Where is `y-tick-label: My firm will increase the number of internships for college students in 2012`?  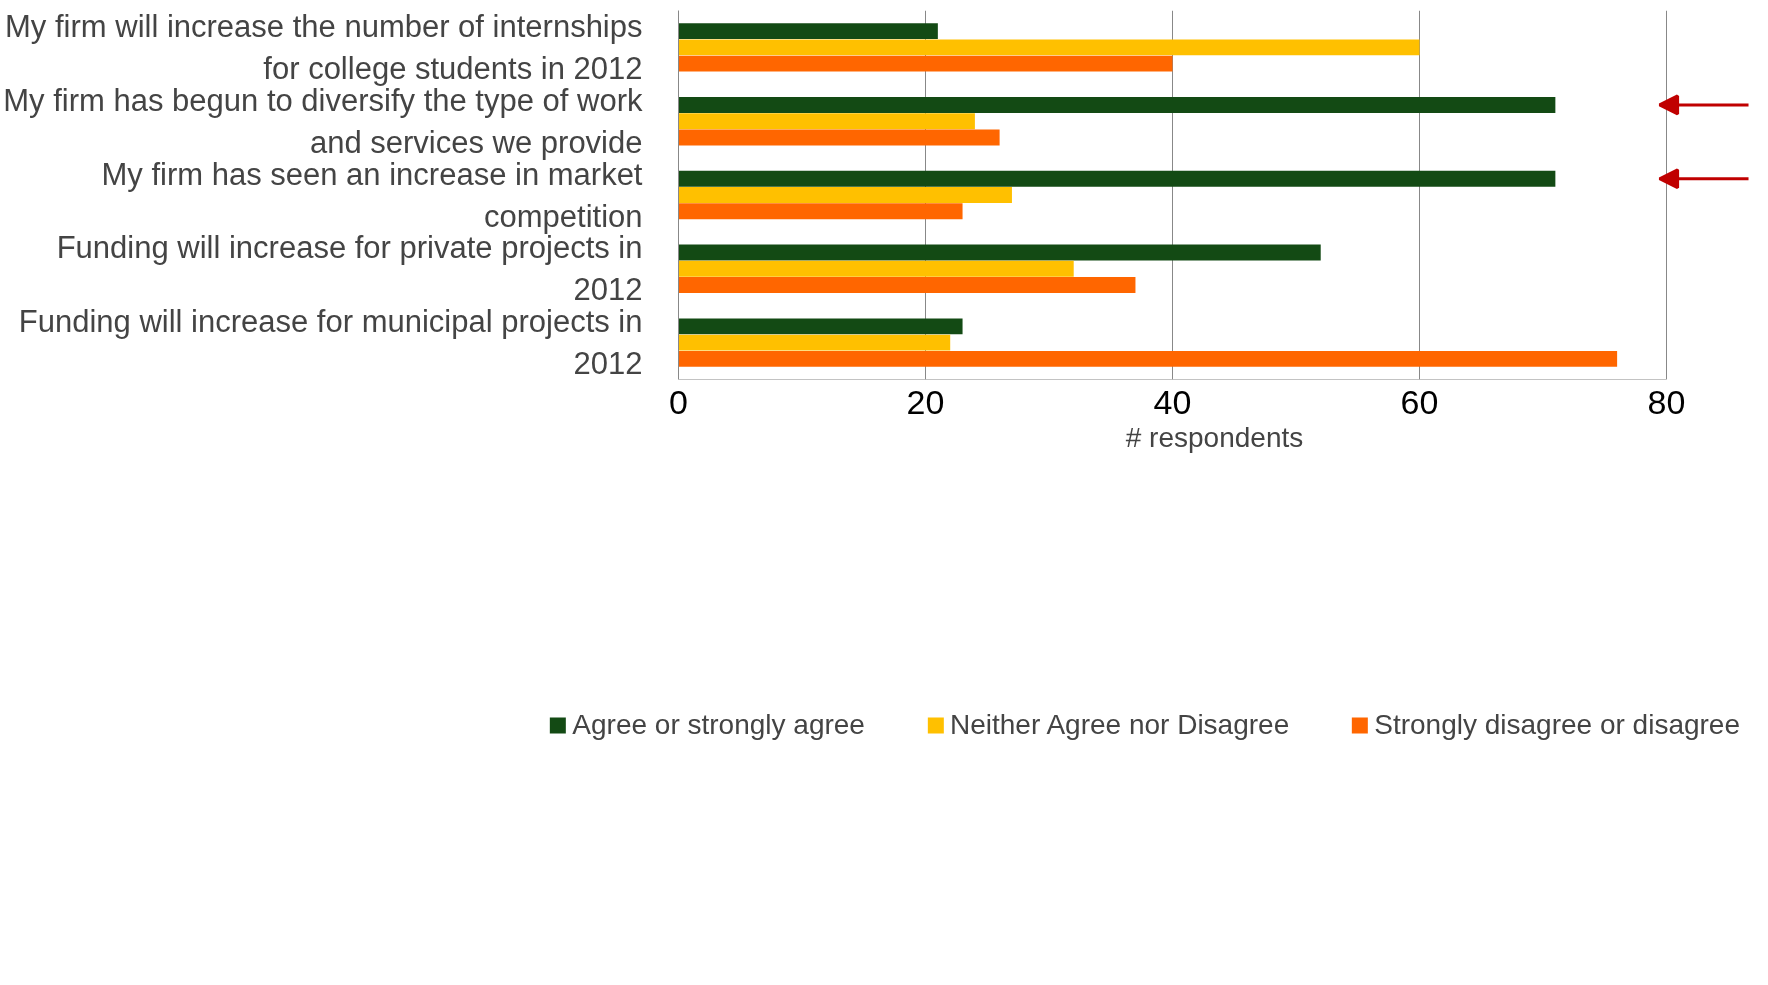 y-tick-label: My firm will increase the number of internships for college students in 2012 is located at coordinates (324, 47).